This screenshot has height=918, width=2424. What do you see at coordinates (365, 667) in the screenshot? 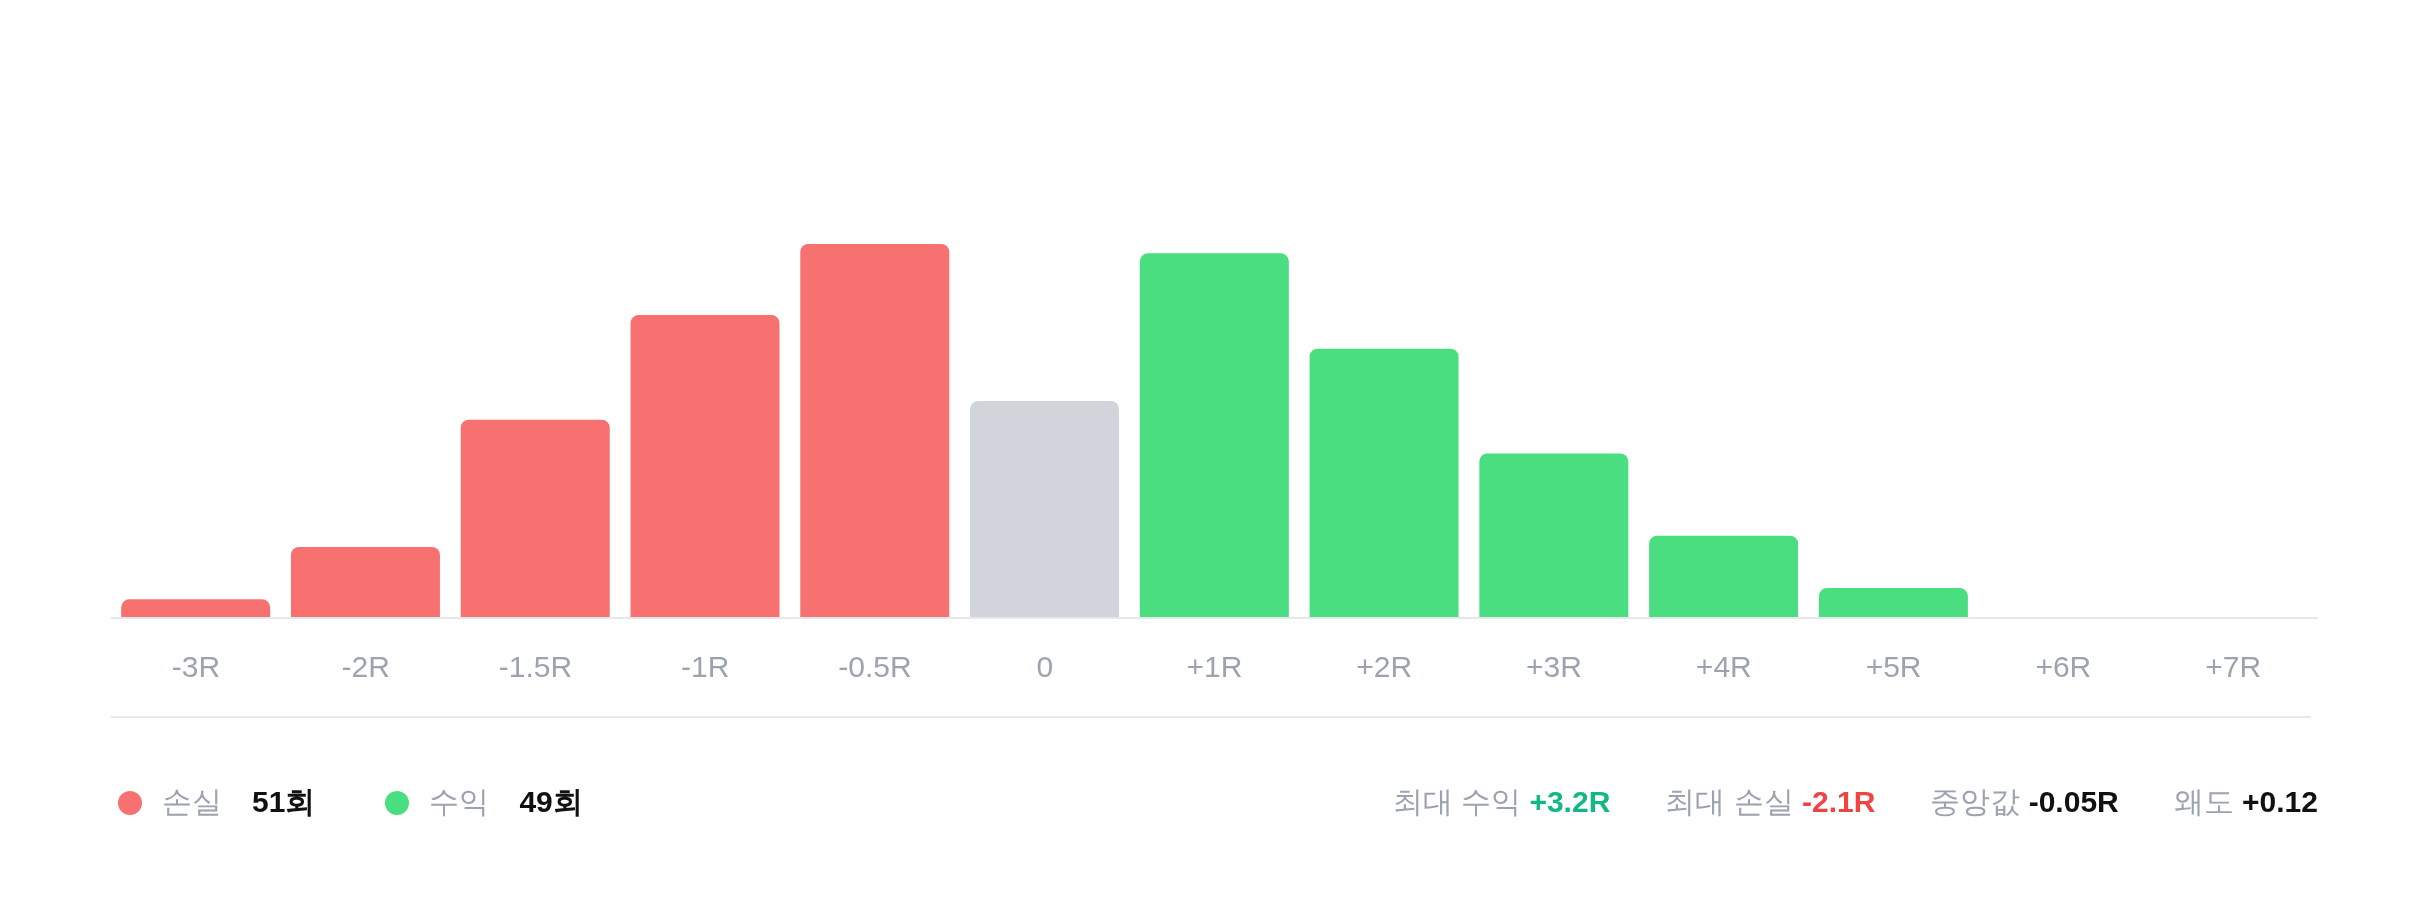
I see `x-tick-label: -2R` at bounding box center [365, 667].